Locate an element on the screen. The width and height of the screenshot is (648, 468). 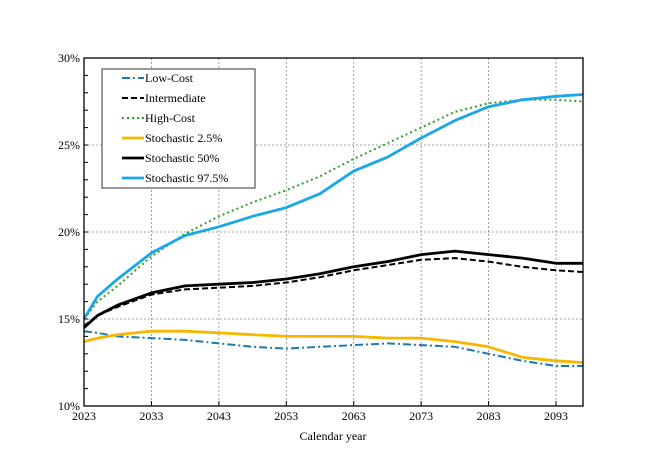
series-line-stochastic-50- is located at coordinates (333, 289).